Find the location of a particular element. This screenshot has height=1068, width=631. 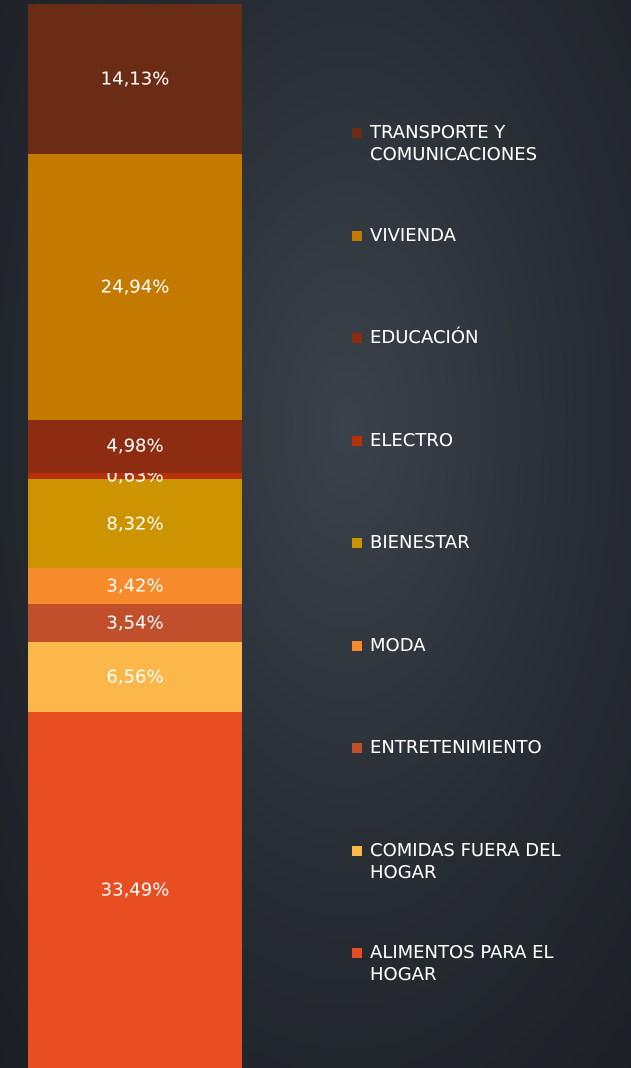

legend-label: BIENESTAR is located at coordinates (420, 542).